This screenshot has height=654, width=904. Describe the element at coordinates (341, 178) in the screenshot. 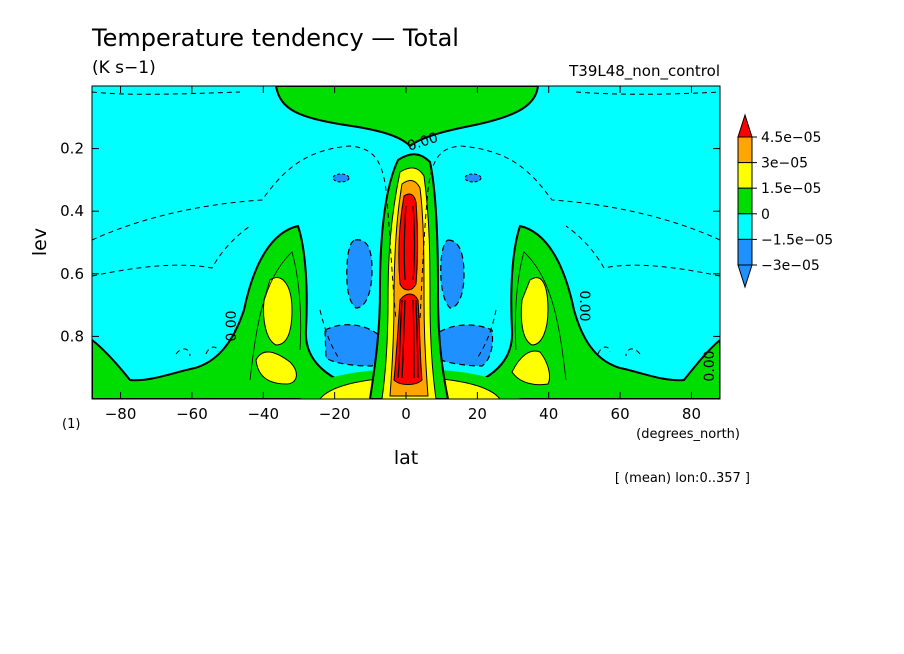

I see `sh-eddy` at that location.